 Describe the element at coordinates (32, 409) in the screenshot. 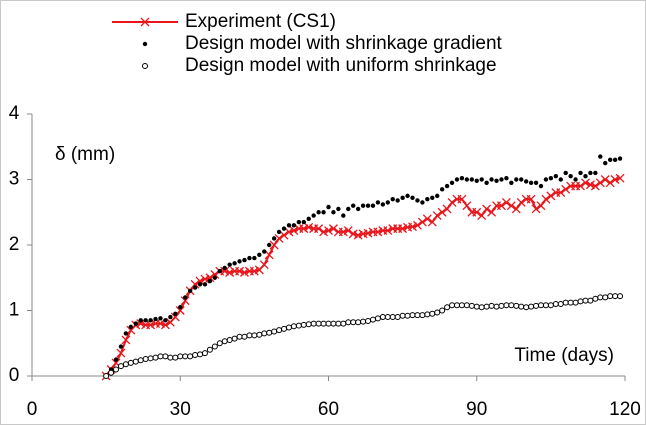

I see `x-tick-label: 0` at that location.